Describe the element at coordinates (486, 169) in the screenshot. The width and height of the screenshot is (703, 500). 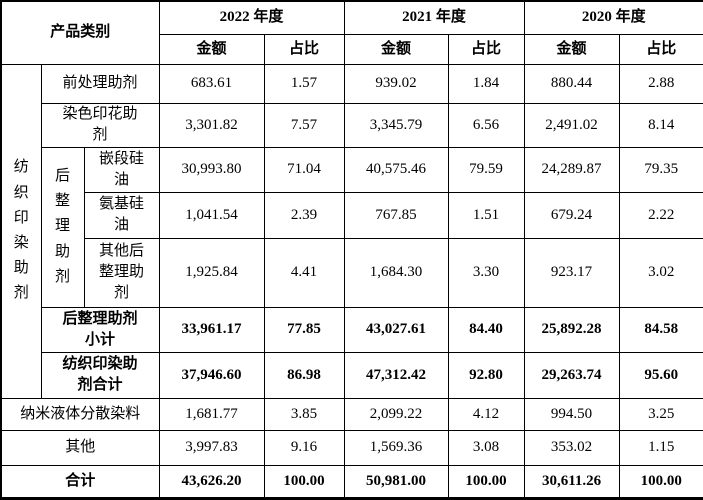
I see `ratio-2021: 79.59` at that location.